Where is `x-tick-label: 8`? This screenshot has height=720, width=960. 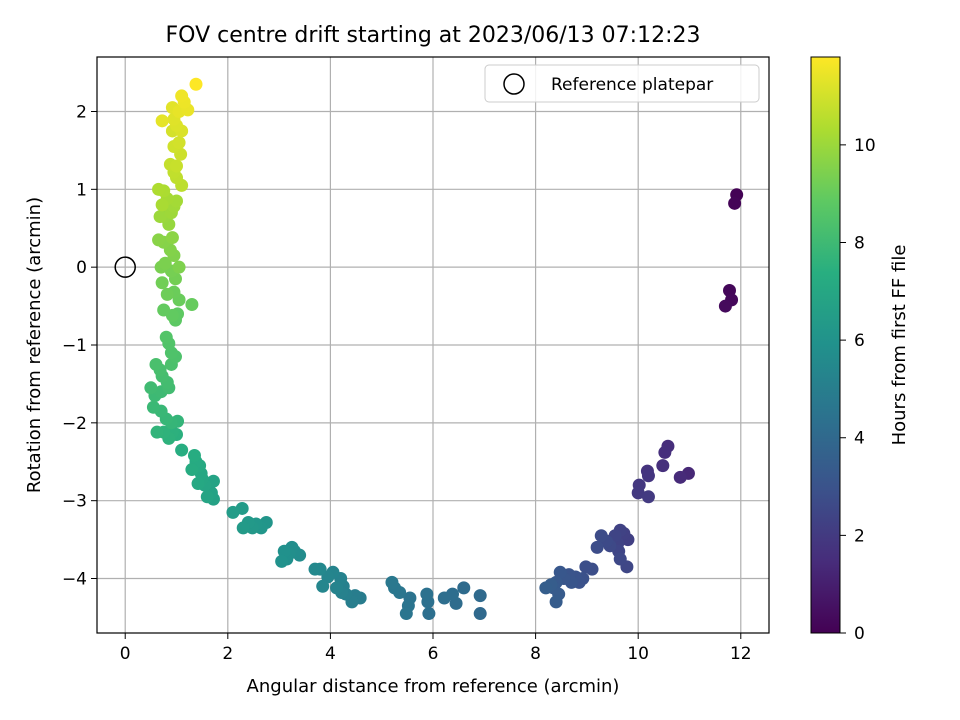
x-tick-label: 8 is located at coordinates (535, 654).